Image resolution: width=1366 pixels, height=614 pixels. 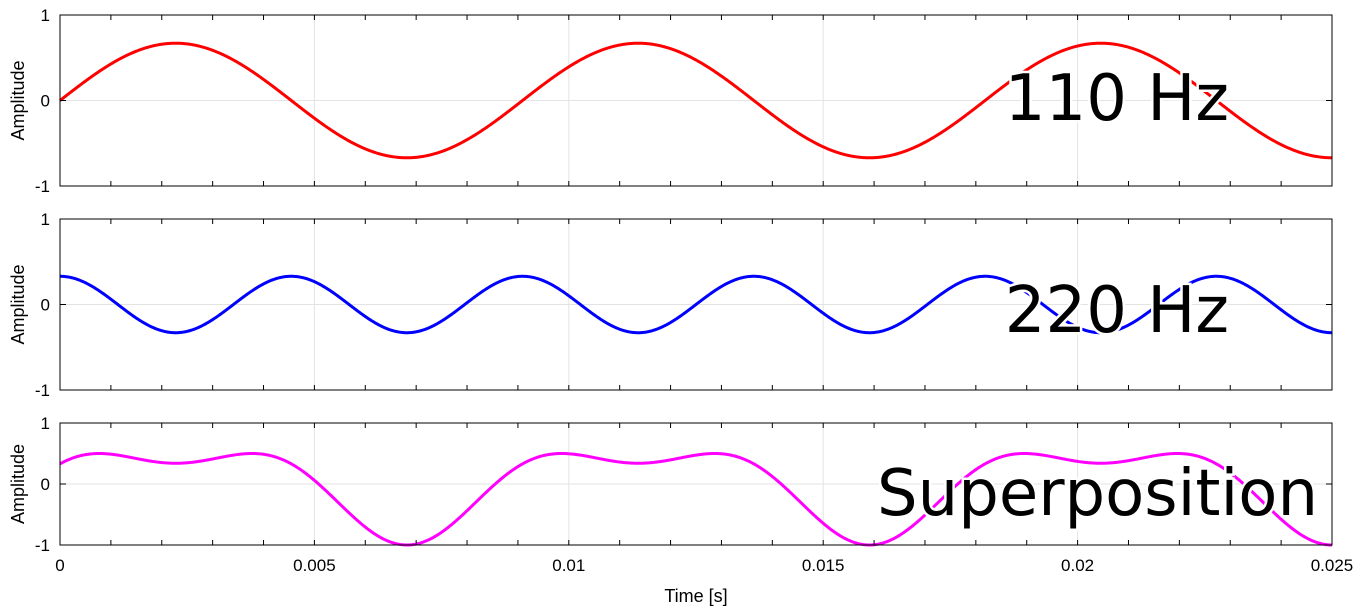 I want to click on x-tick-label: 0.025, so click(x=1332, y=565).